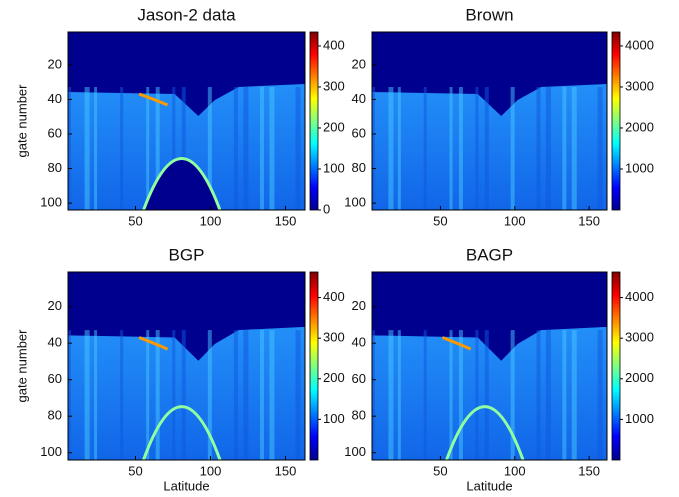  Describe the element at coordinates (187, 254) in the screenshot. I see `panel-title: BGP` at that location.